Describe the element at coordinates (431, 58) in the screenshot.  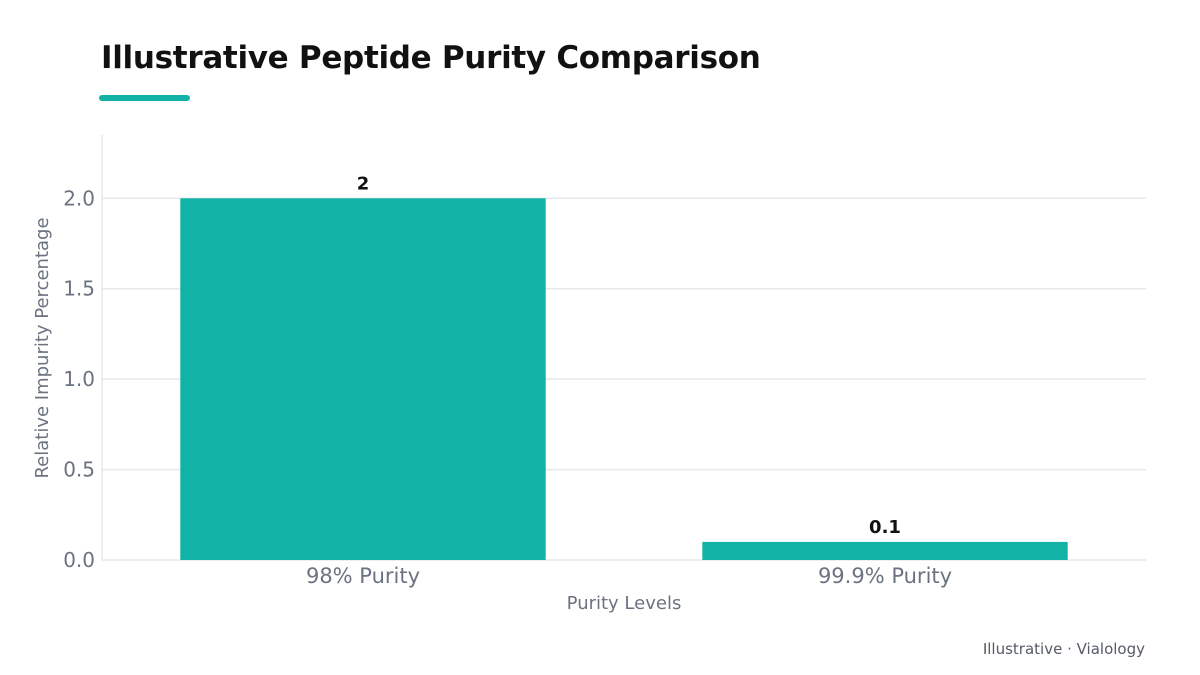
I see `chart-title: Illustrative Peptide Purity Comparison` at that location.